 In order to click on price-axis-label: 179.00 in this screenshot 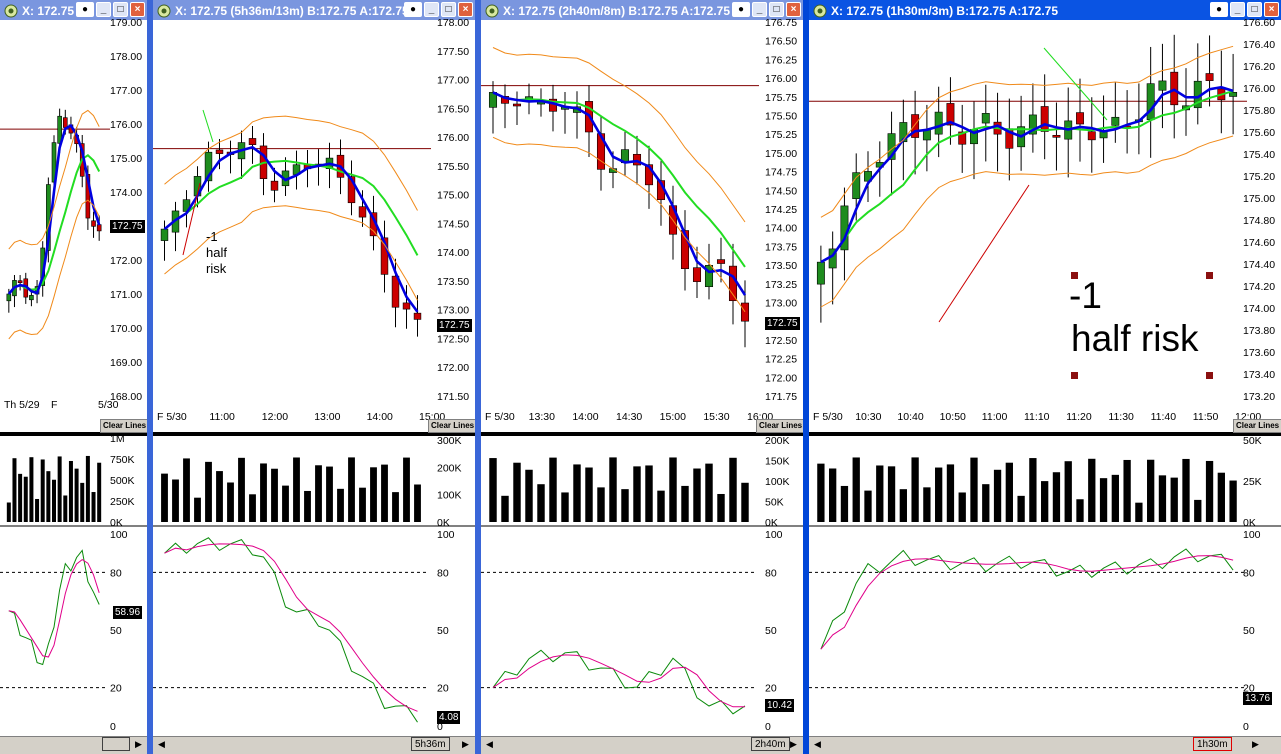, I will do `click(126, 23)`.